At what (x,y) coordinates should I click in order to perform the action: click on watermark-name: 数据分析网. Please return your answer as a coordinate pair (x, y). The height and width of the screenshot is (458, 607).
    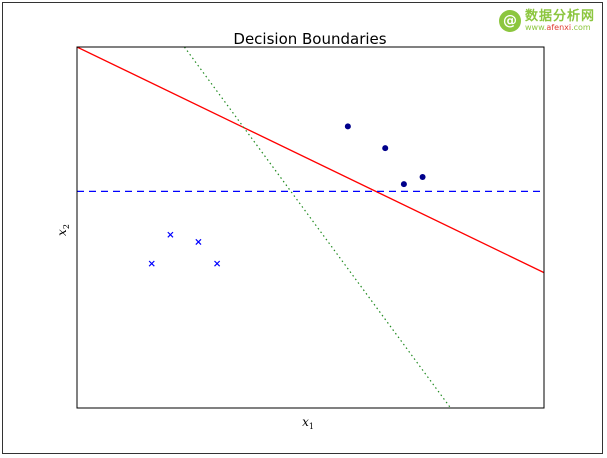
    Looking at the image, I should click on (559, 16).